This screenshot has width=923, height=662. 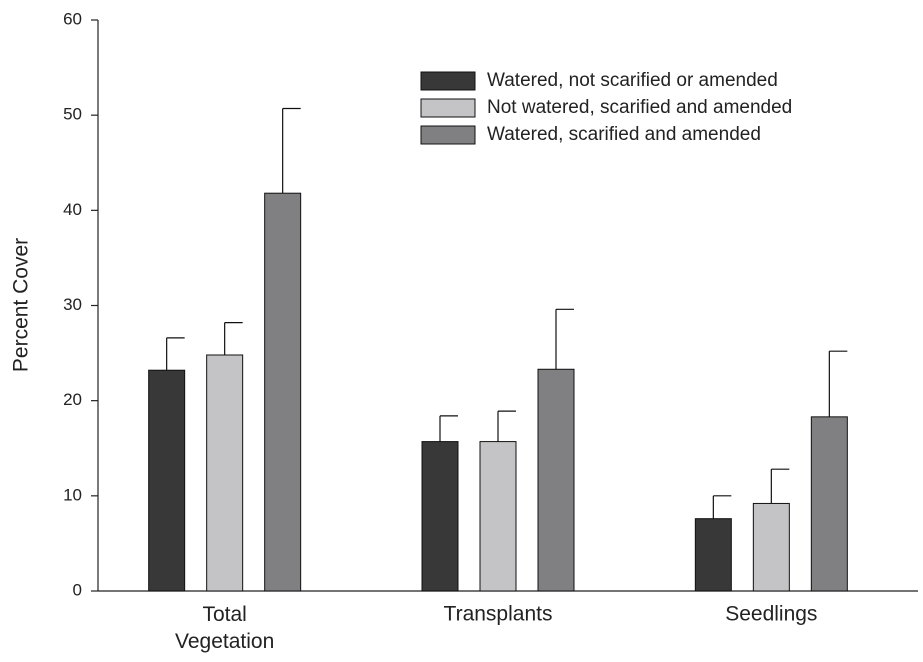 What do you see at coordinates (72, 304) in the screenshot?
I see `y-tick-label: 30` at bounding box center [72, 304].